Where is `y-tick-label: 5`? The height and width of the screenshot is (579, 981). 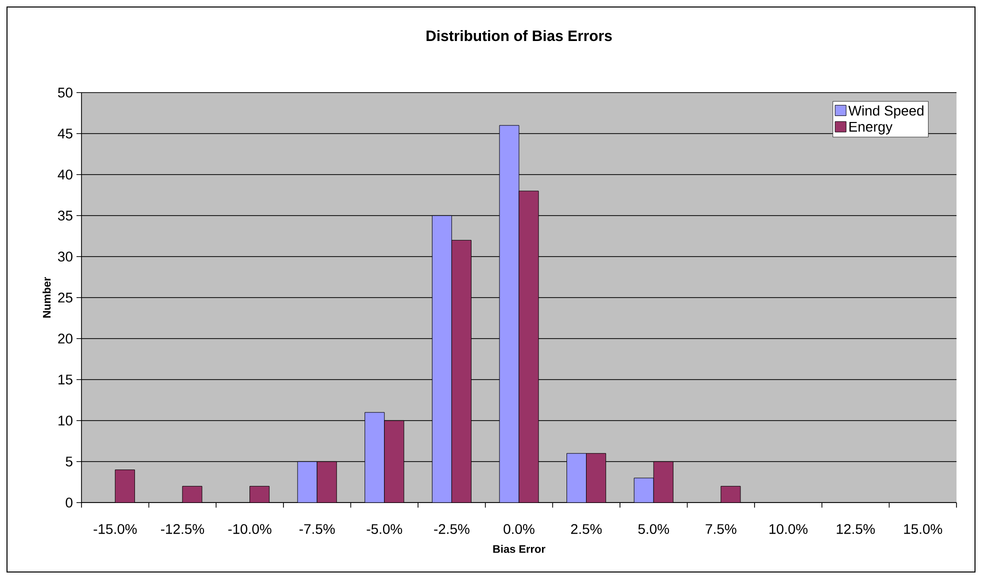 y-tick-label: 5 is located at coordinates (69, 461).